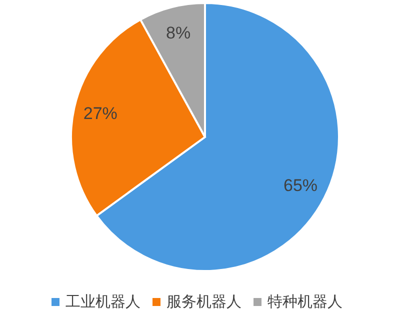 This screenshot has width=395, height=328. What do you see at coordinates (100, 114) in the screenshot?
I see `data-label: 27%` at bounding box center [100, 114].